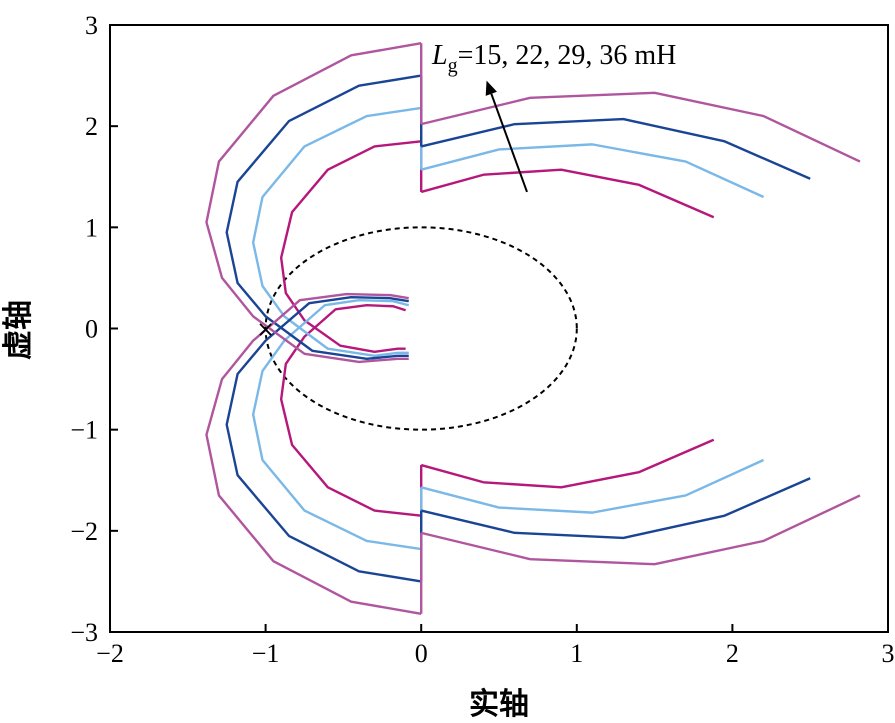 Image resolution: width=895 pixels, height=723 pixels. What do you see at coordinates (509, 143) in the screenshot?
I see `annotation-arrow` at bounding box center [509, 143].